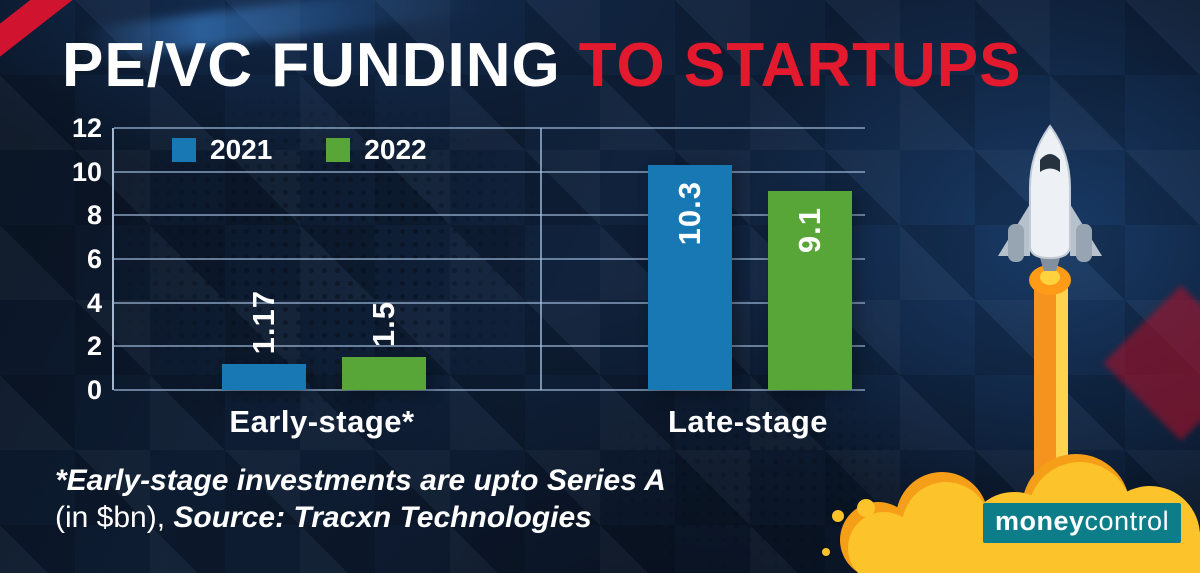  What do you see at coordinates (383, 324) in the screenshot?
I see `bar-value-label: 1.5` at bounding box center [383, 324].